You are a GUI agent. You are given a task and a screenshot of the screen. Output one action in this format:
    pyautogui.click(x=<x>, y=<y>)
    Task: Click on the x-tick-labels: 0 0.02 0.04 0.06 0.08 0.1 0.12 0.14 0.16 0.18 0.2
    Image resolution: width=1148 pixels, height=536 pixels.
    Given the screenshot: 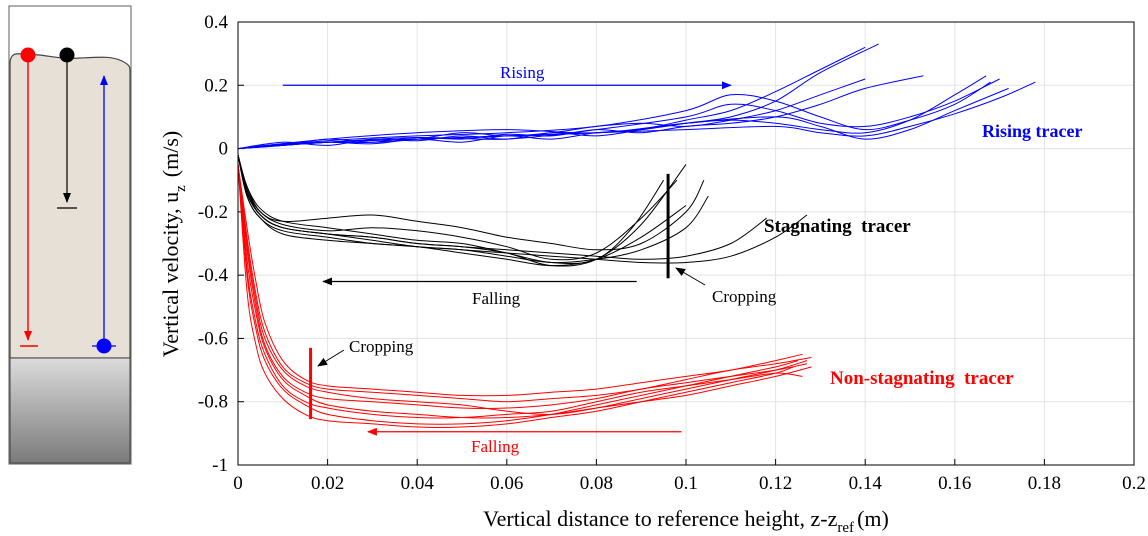 What is the action you would take?
    pyautogui.click(x=689, y=483)
    